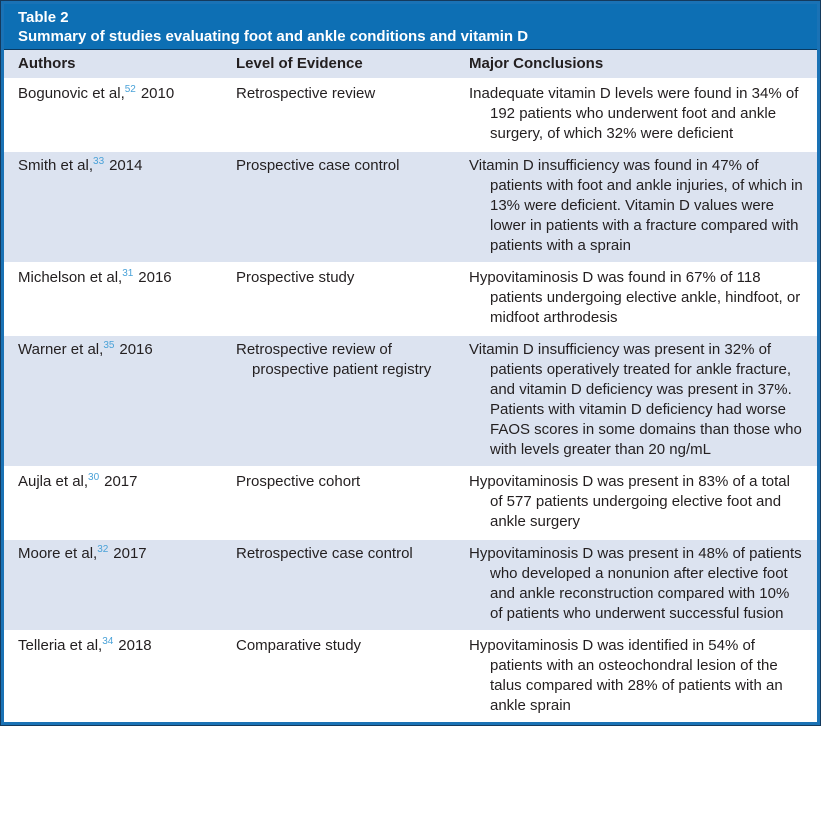  What do you see at coordinates (58, 553) in the screenshot?
I see `author-name: Moore et al,` at bounding box center [58, 553].